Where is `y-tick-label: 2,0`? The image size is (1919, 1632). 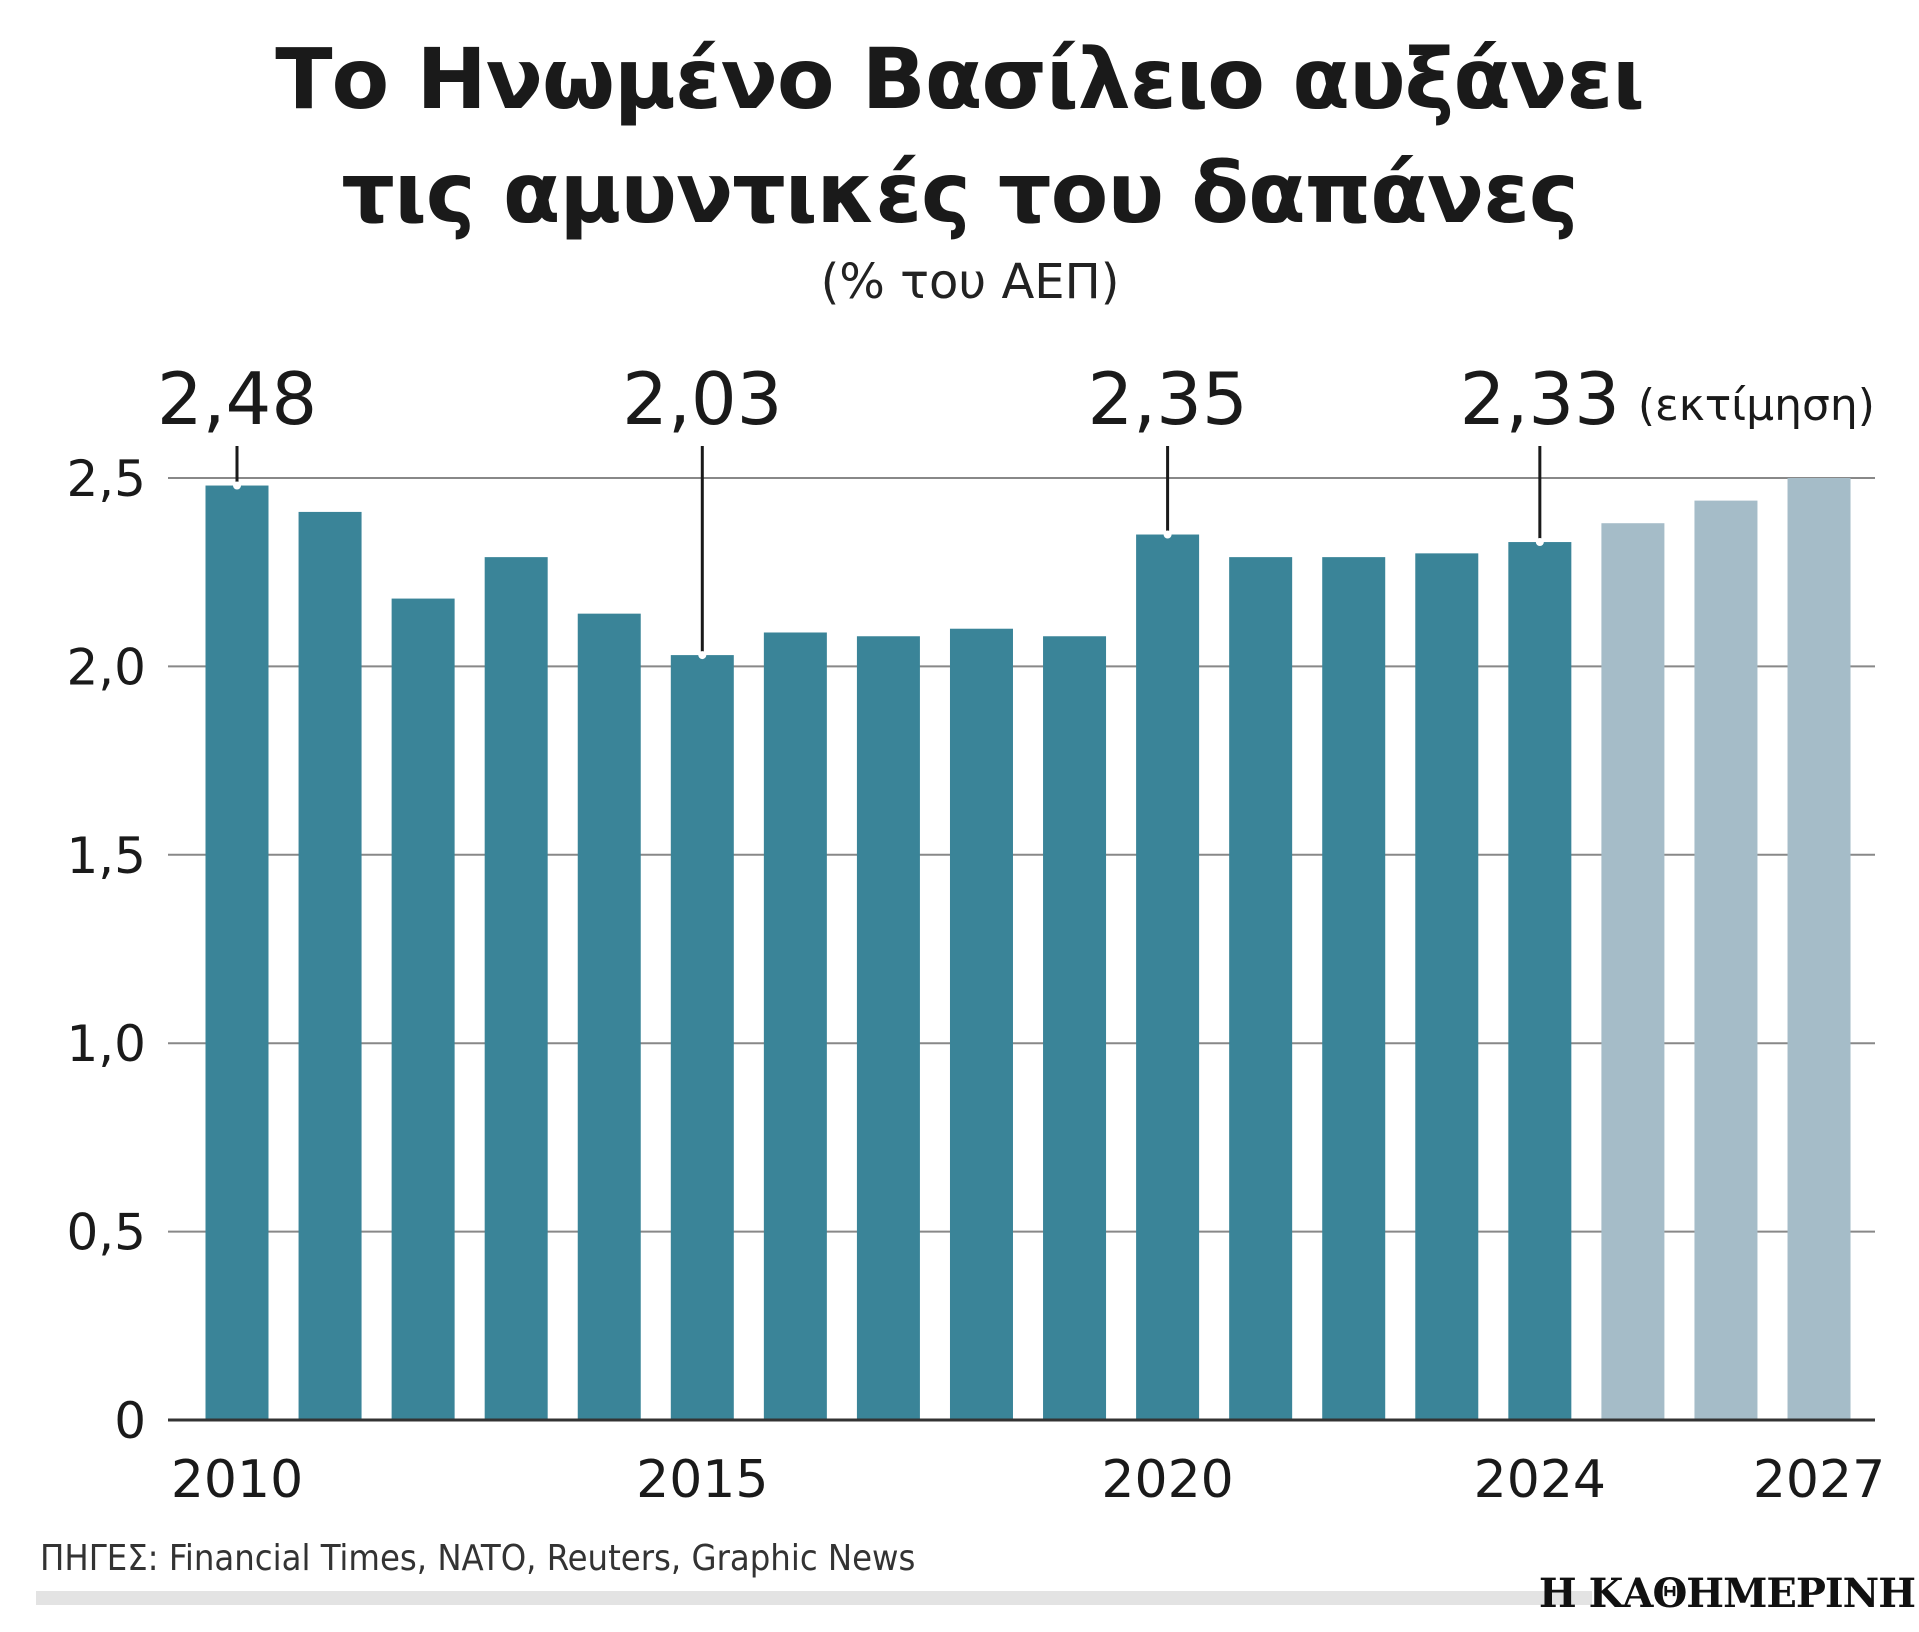 y-tick-label: 2,0 is located at coordinates (106, 667).